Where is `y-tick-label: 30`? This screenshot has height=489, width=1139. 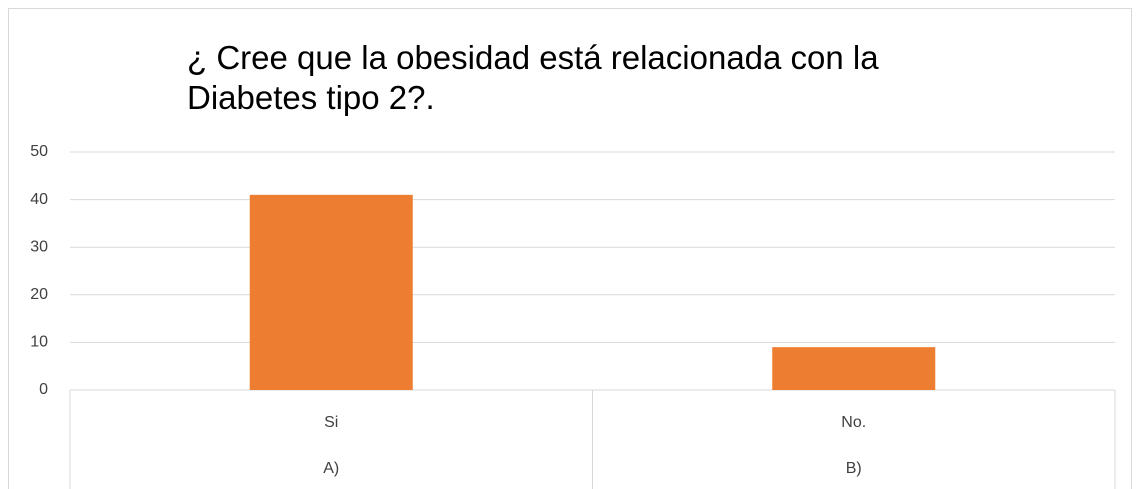
y-tick-label: 30 is located at coordinates (39, 246).